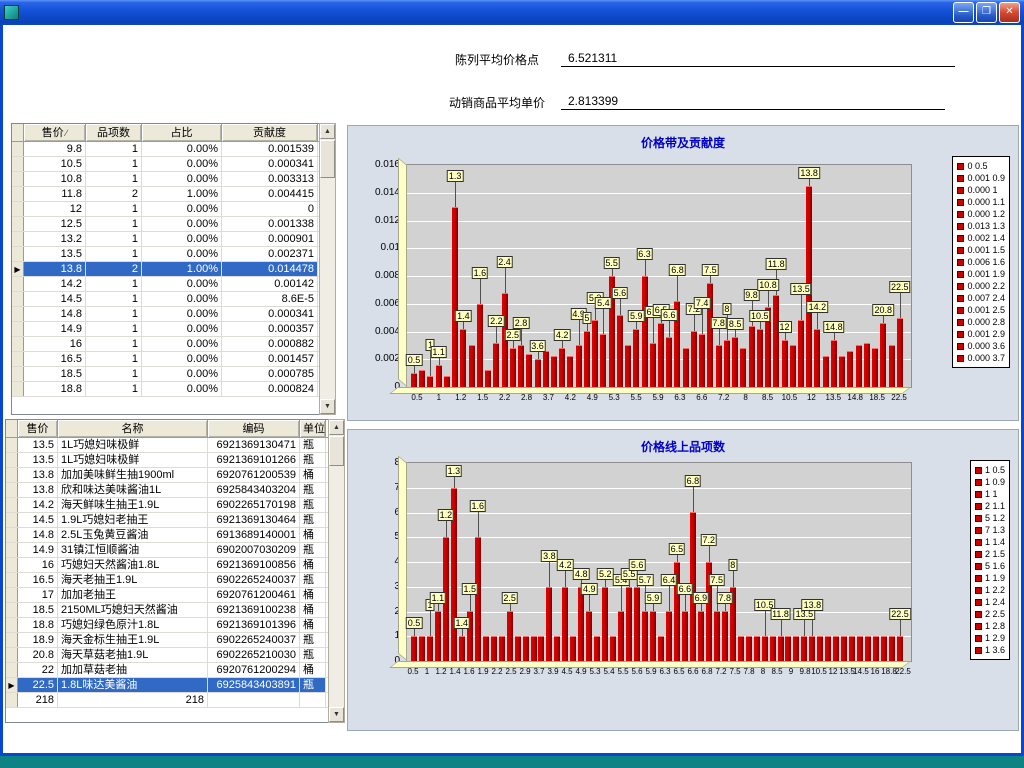 The image size is (1024, 768). I want to click on table-row: 12 1 0.00% 0, so click(165, 209).